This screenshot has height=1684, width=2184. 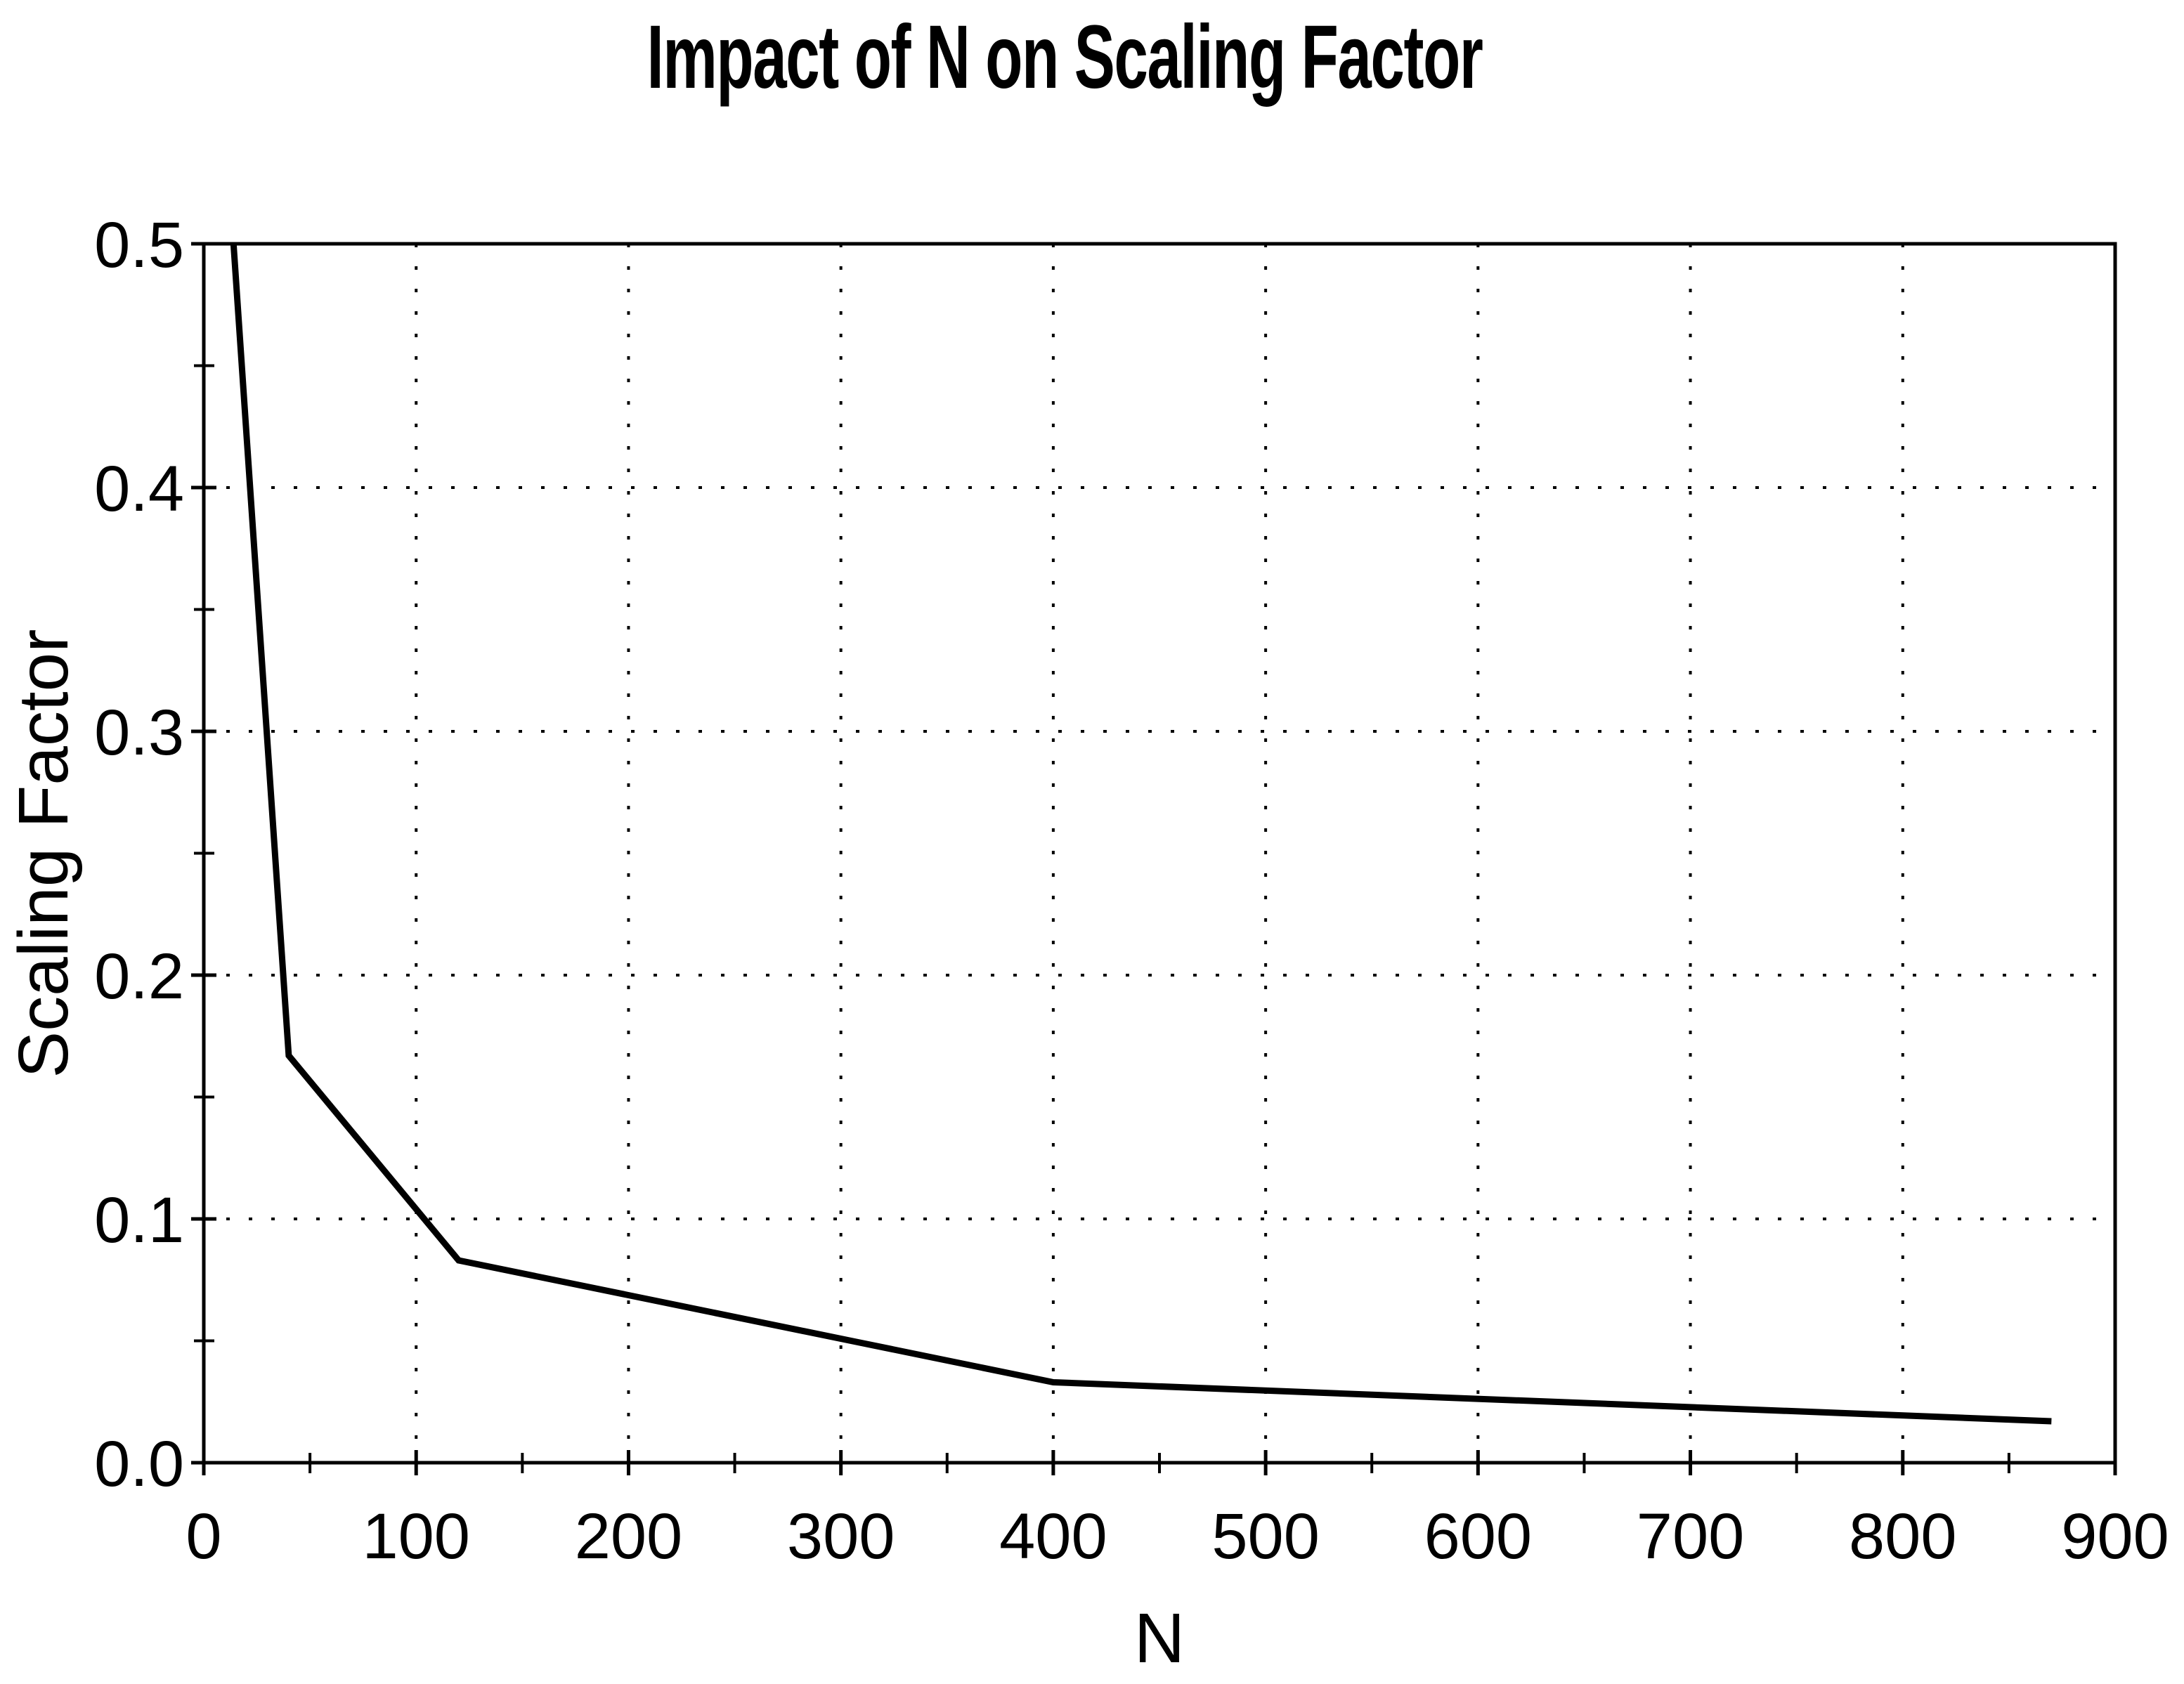 I want to click on x-tick-label: 700, so click(x=1691, y=1536).